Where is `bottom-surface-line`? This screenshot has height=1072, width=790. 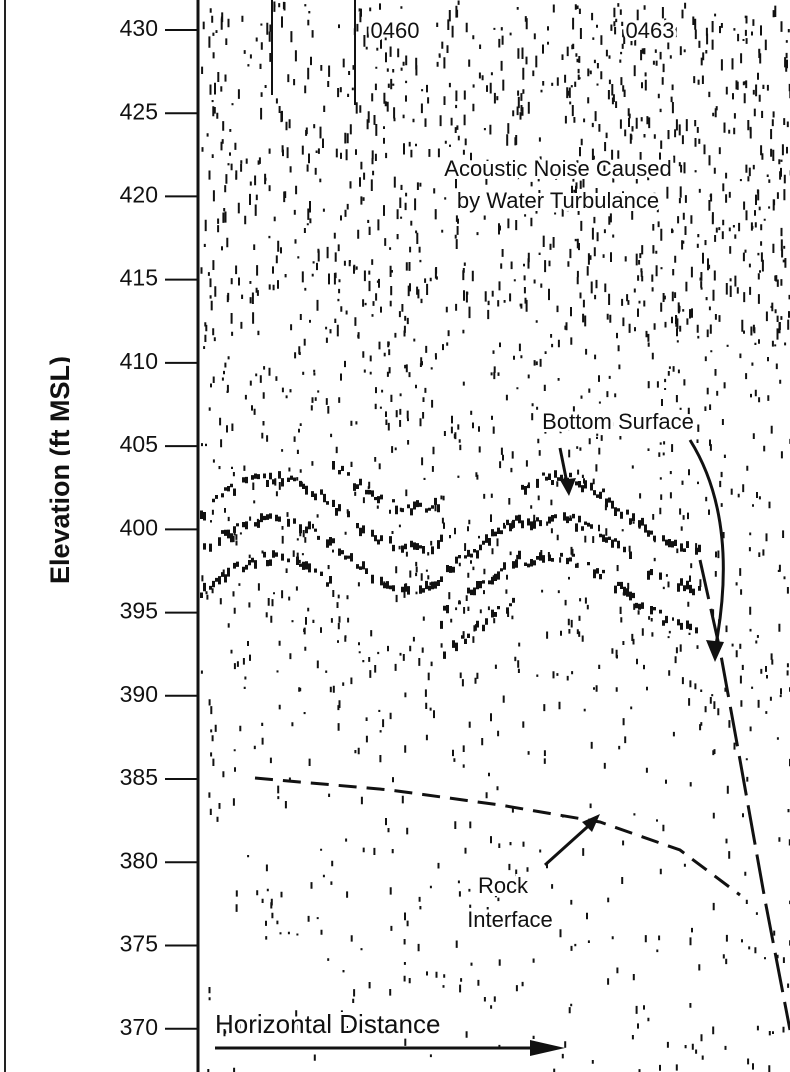 bottom-surface-line is located at coordinates (744, 795).